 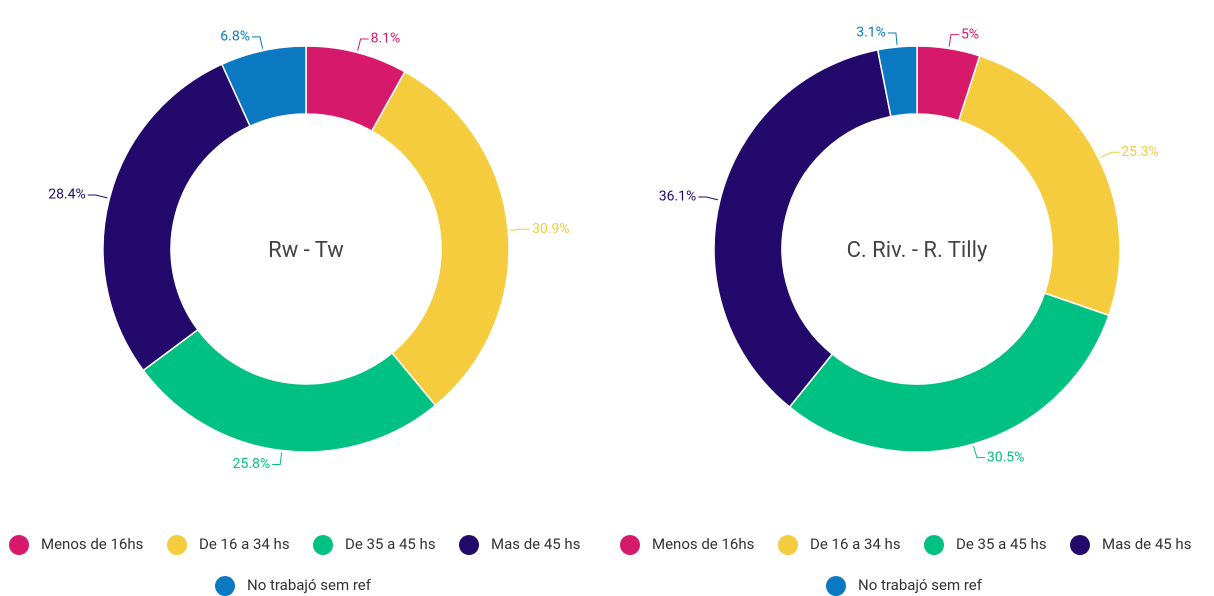 What do you see at coordinates (67, 195) in the screenshot?
I see `value-label: 28.4%` at bounding box center [67, 195].